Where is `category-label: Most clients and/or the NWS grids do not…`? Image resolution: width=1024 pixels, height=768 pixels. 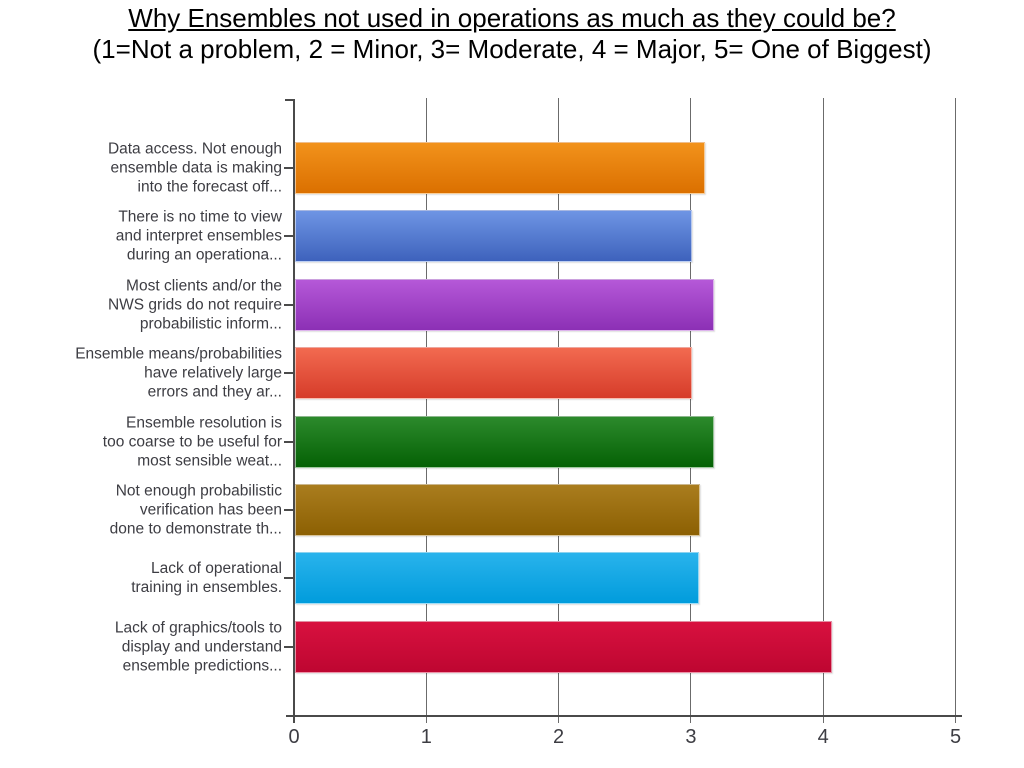 category-label: Most clients and/or the NWS grids do not… is located at coordinates (194, 305).